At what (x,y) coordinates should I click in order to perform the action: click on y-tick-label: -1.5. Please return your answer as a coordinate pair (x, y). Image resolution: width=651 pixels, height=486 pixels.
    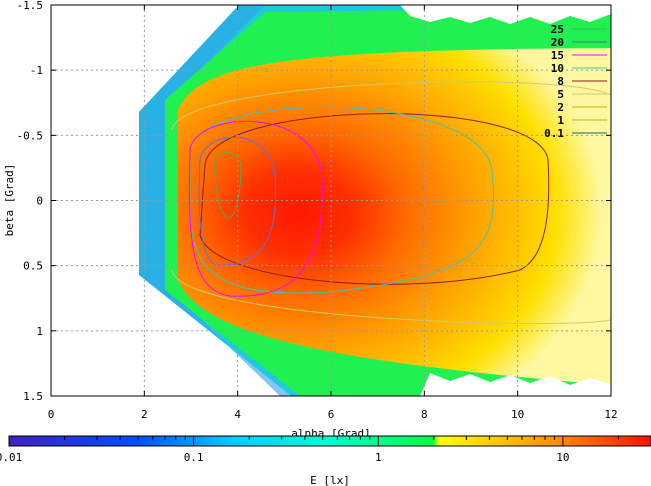
    Looking at the image, I should click on (30, 6).